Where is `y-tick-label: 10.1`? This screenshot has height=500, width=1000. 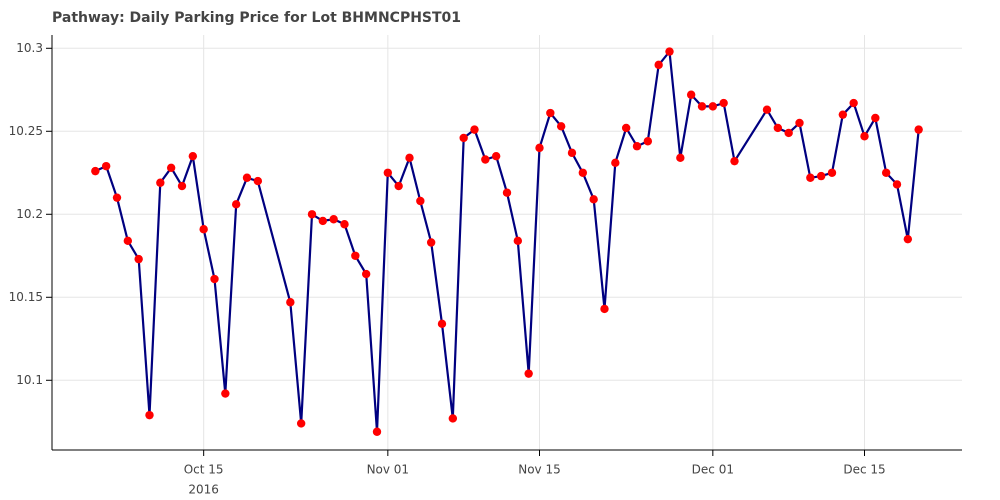 y-tick-label: 10.1 is located at coordinates (29, 380).